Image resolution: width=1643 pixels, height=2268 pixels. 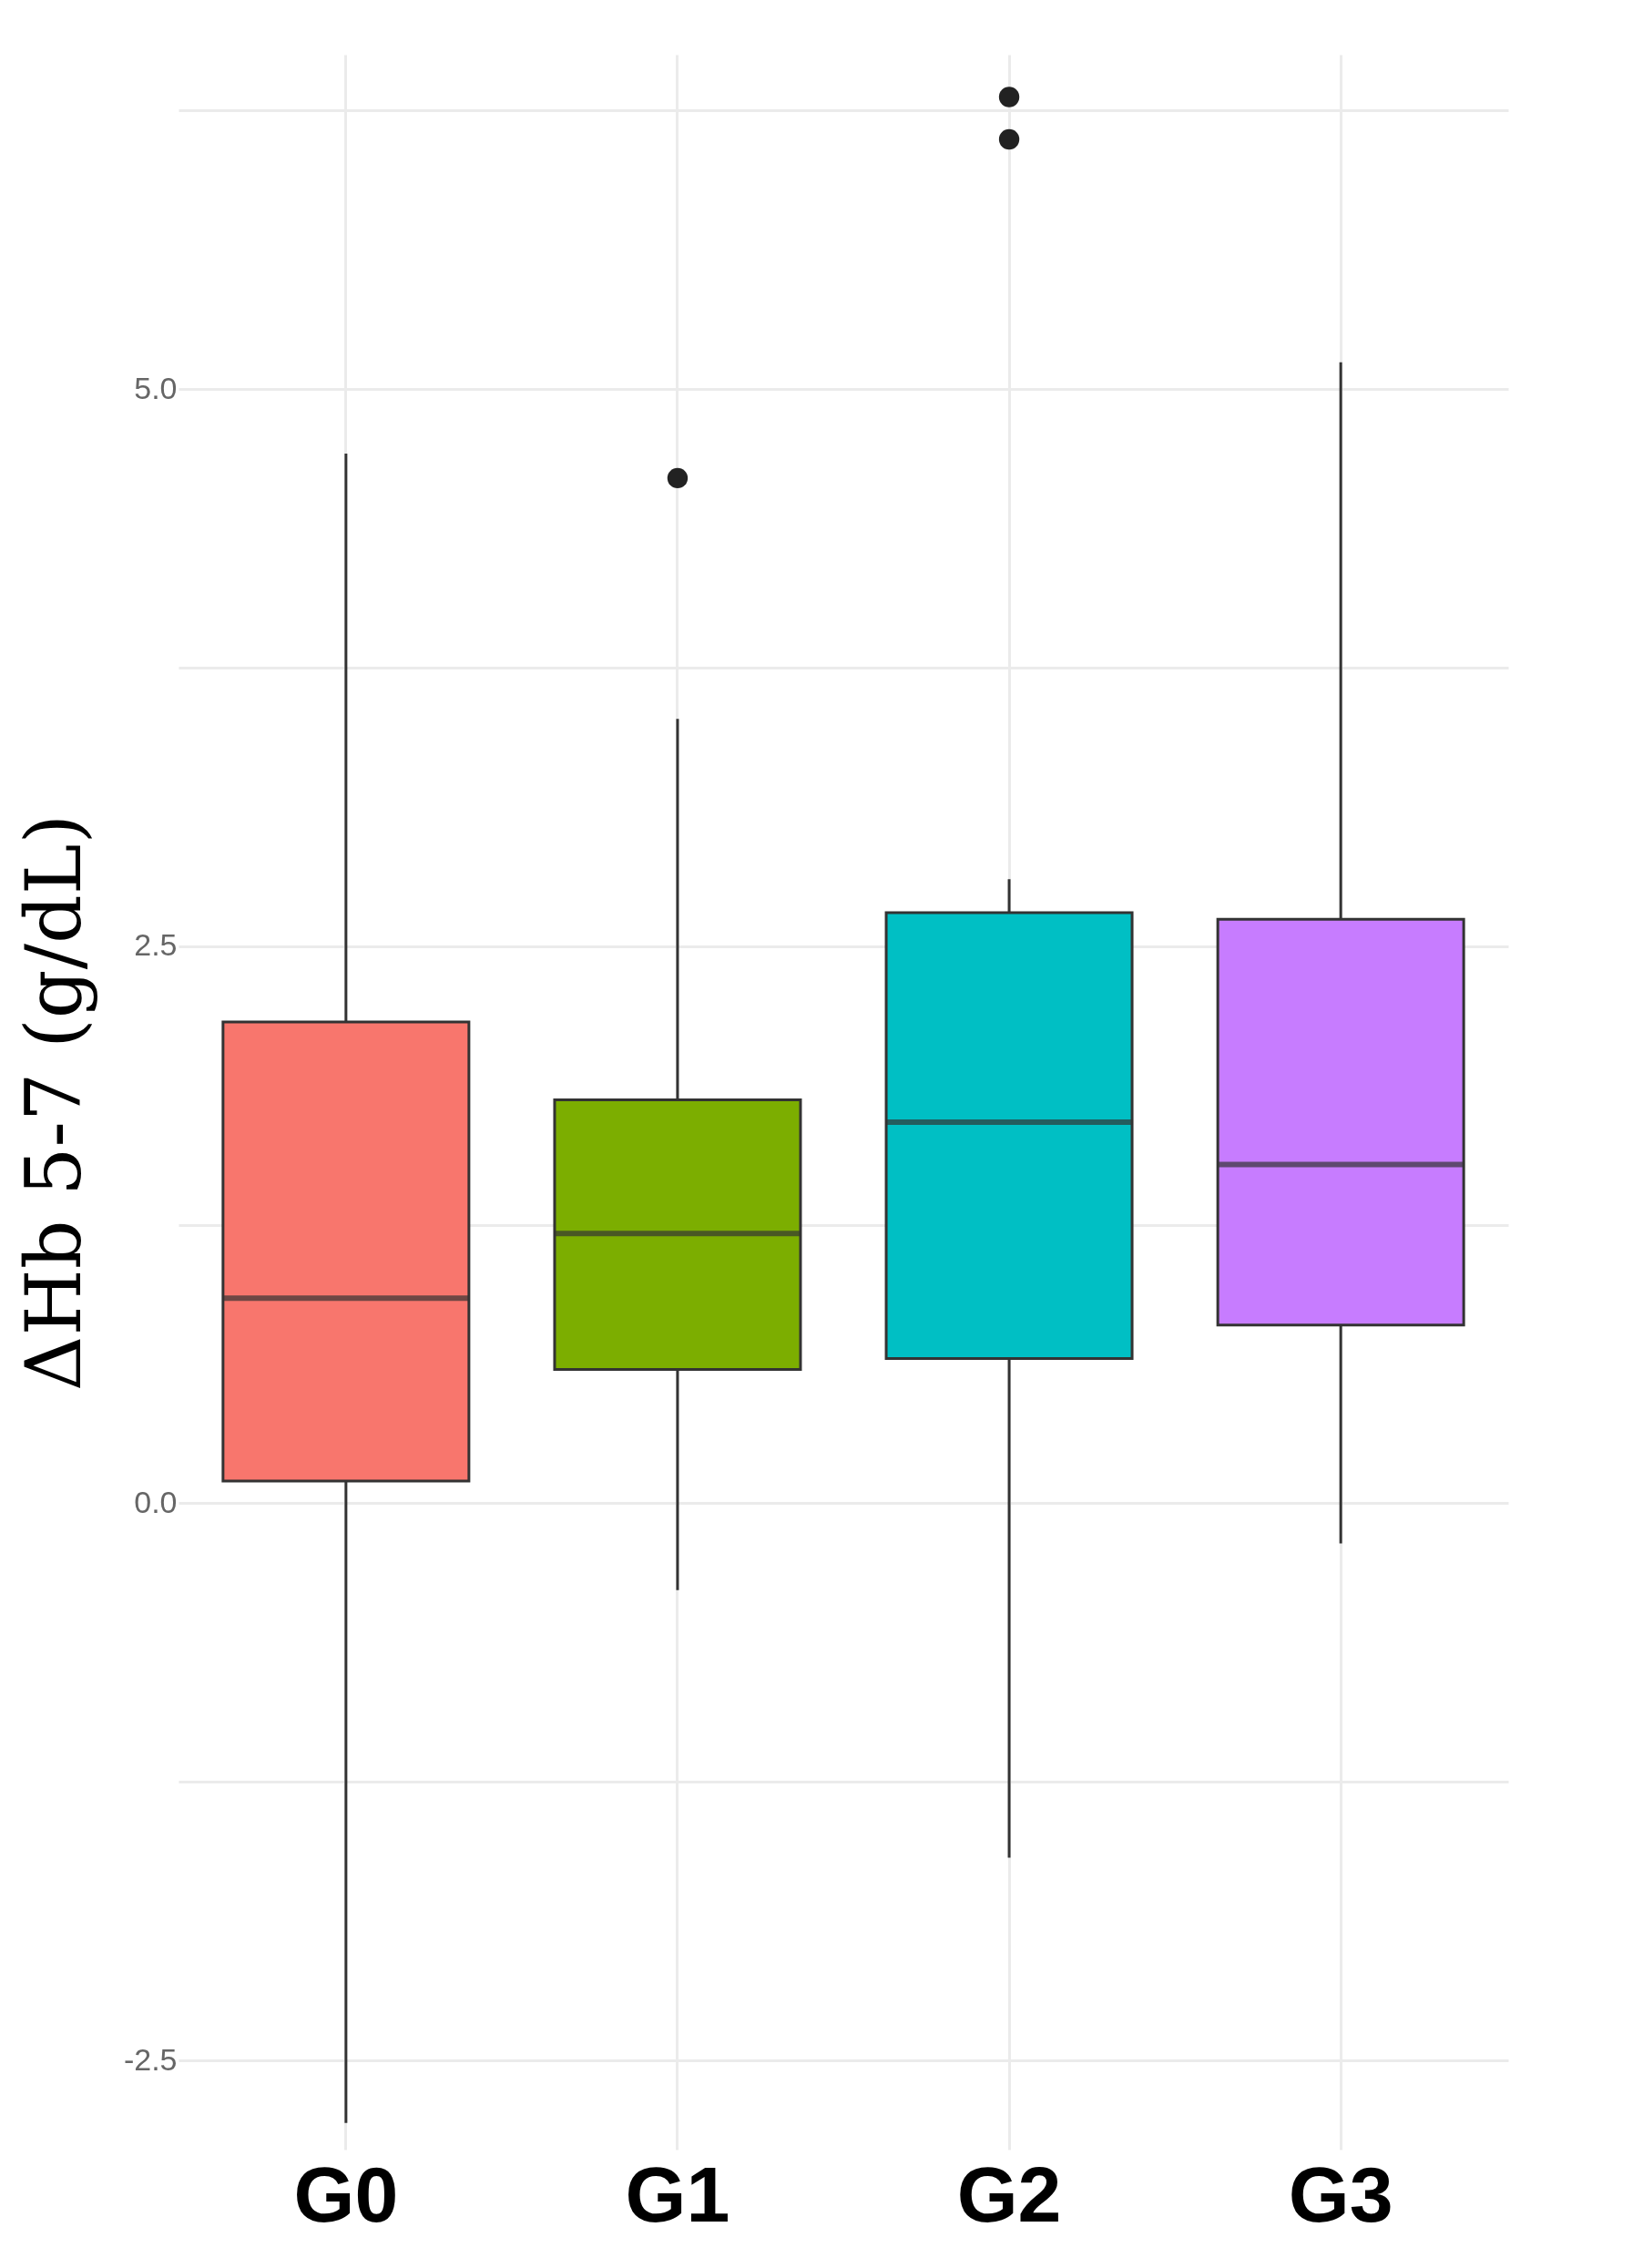 I want to click on x-tick-label: G2, so click(x=1009, y=2194).